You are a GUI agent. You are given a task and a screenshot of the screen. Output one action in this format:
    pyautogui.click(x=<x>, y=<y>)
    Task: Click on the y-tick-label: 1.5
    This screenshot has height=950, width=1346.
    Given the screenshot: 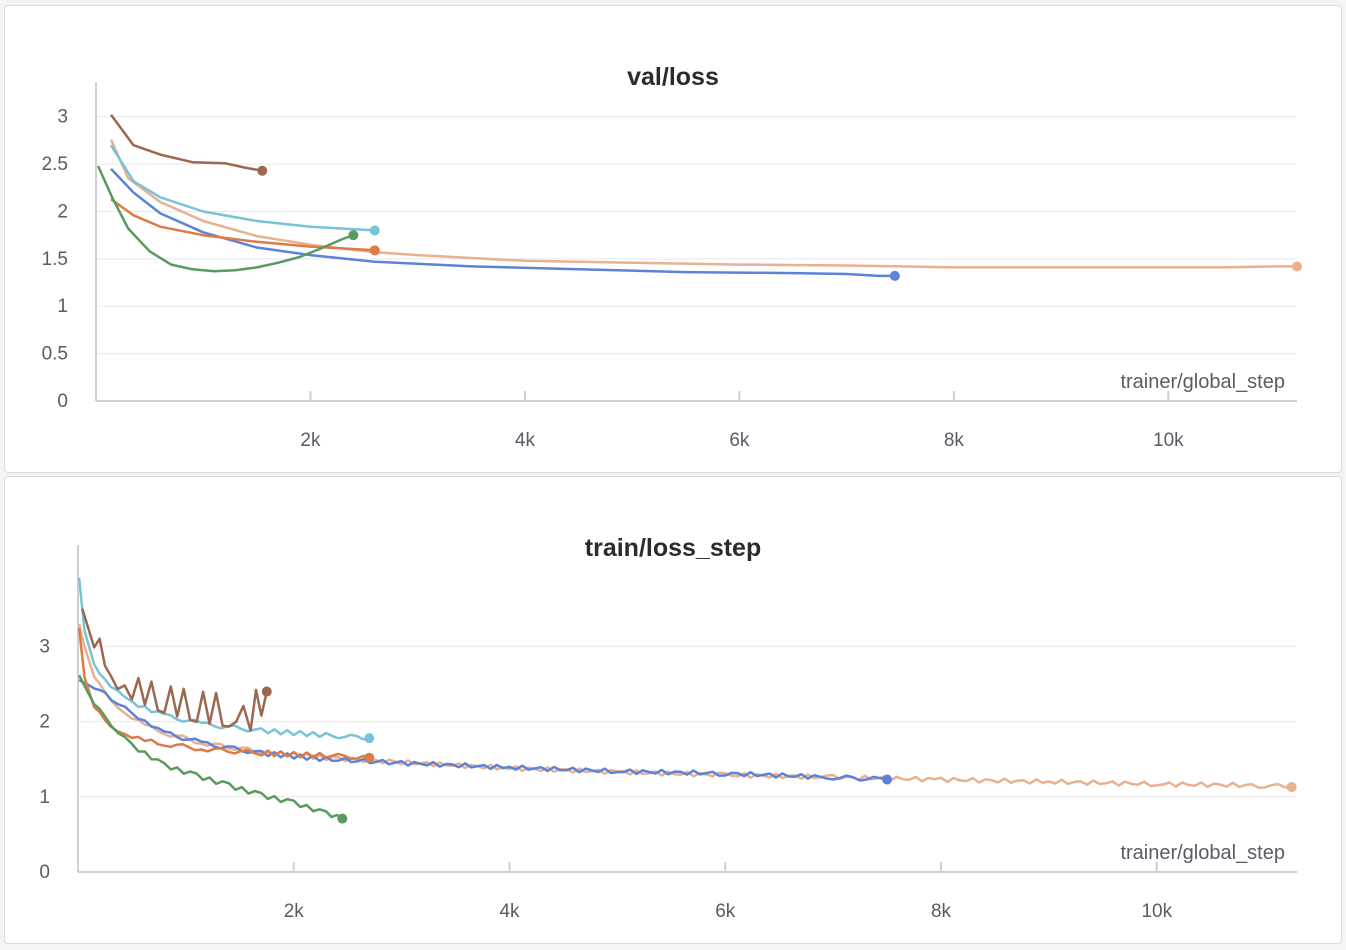 What is the action you would take?
    pyautogui.click(x=55, y=259)
    